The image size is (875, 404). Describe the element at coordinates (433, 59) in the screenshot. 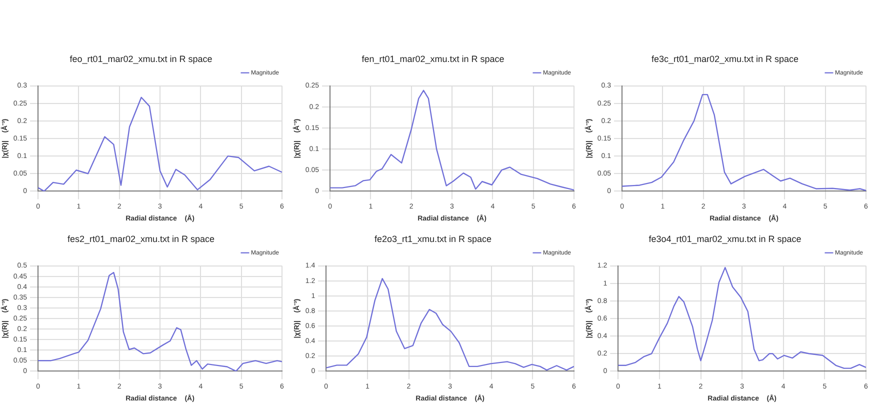

I see `chart-title: fen_rt01_mar02_xmu.txt in R space` at that location.